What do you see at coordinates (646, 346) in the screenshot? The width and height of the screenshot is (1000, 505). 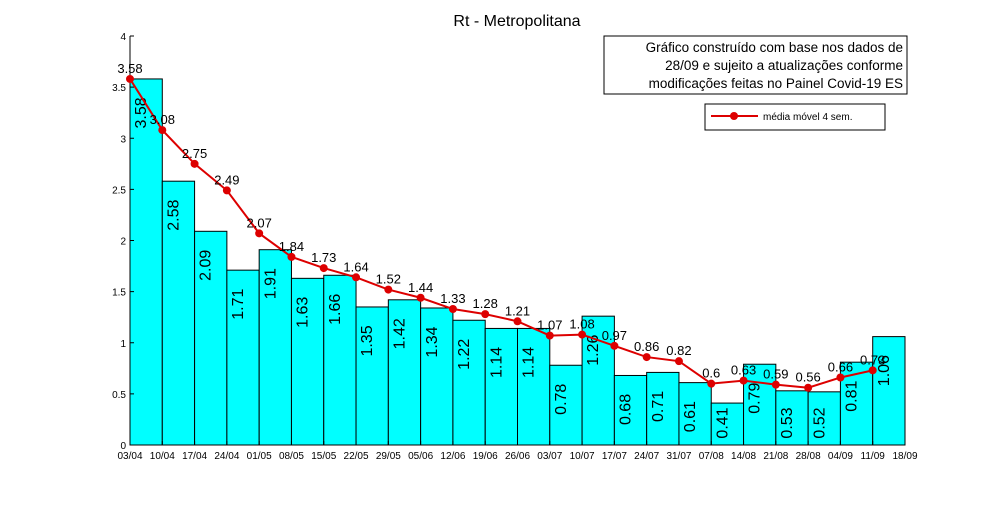 I see `line-value-label: 0.86` at bounding box center [646, 346].